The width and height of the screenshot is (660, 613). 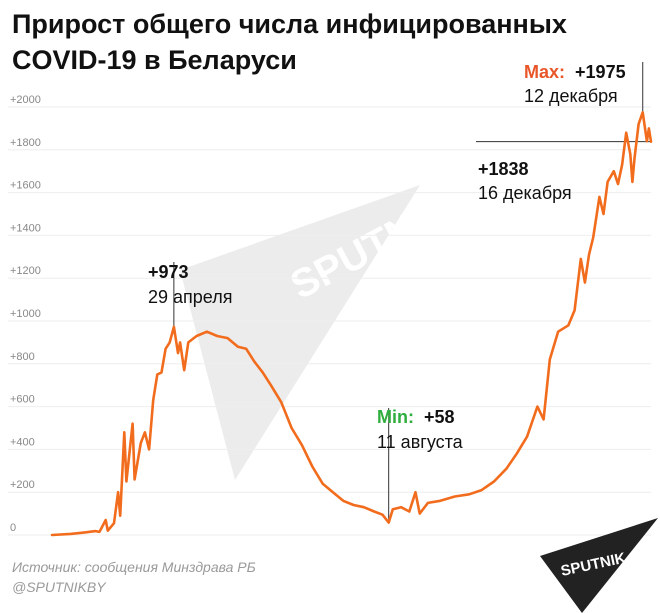 What do you see at coordinates (525, 193) in the screenshot?
I see `annotation-last-date: 16 декабря` at bounding box center [525, 193].